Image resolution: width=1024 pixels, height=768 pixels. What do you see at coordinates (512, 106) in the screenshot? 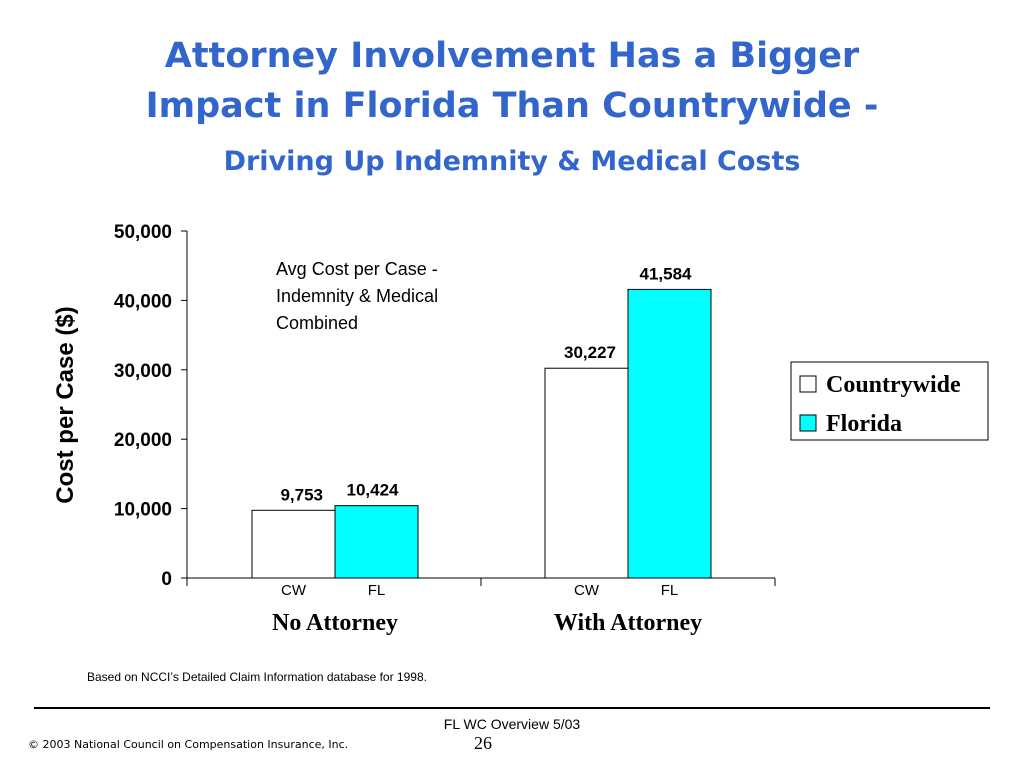
I see `slide-title-line-2: Impact in Florida Than Countrywide -` at bounding box center [512, 106].